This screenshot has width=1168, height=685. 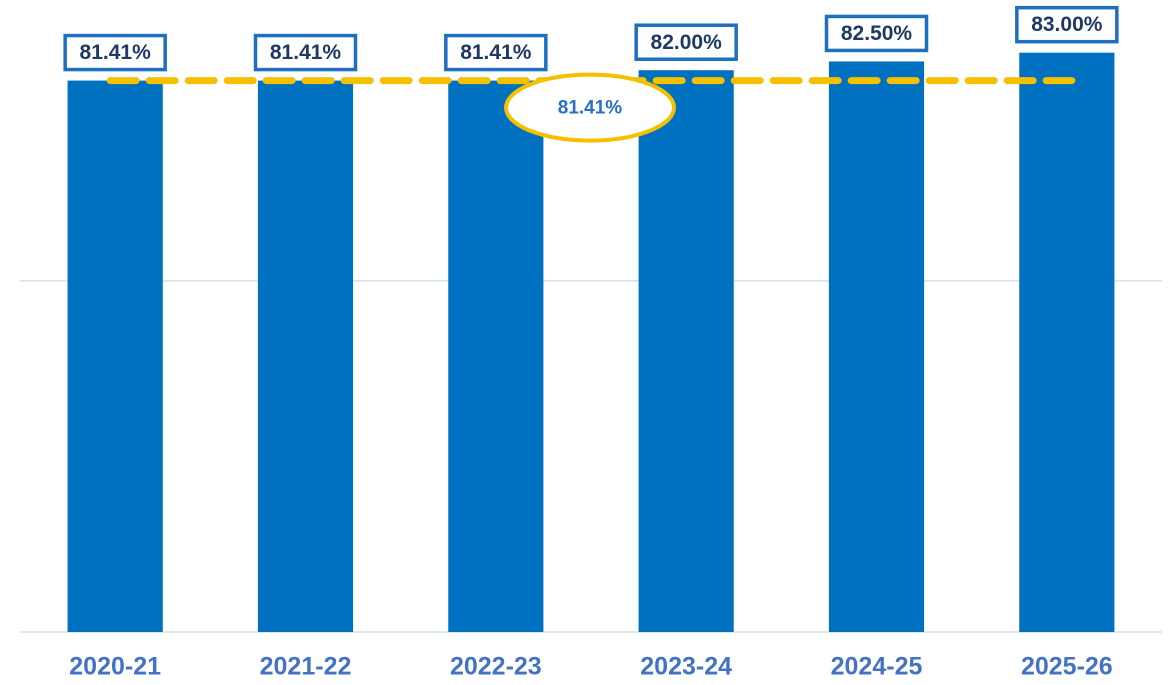 I want to click on reference-label: 81.41%, so click(x=590, y=108).